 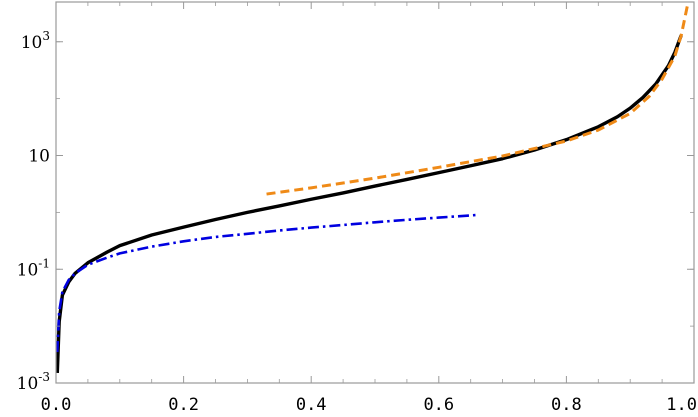 What do you see at coordinates (44, 377) in the screenshot?
I see `y-tick-exponent: -3` at bounding box center [44, 377].